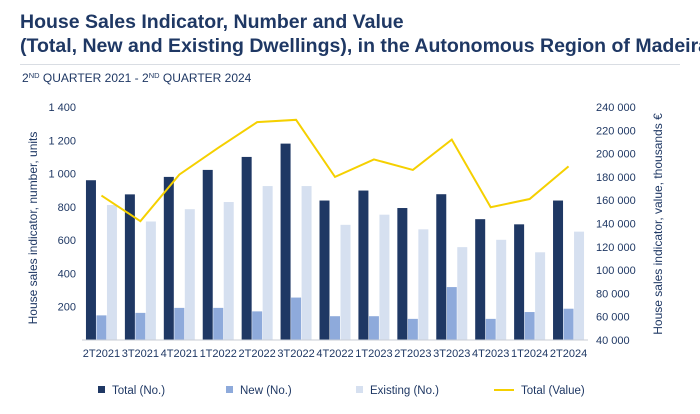 The height and width of the screenshot is (414, 700). I want to click on subtitle-part-1: 2, so click(25, 78).